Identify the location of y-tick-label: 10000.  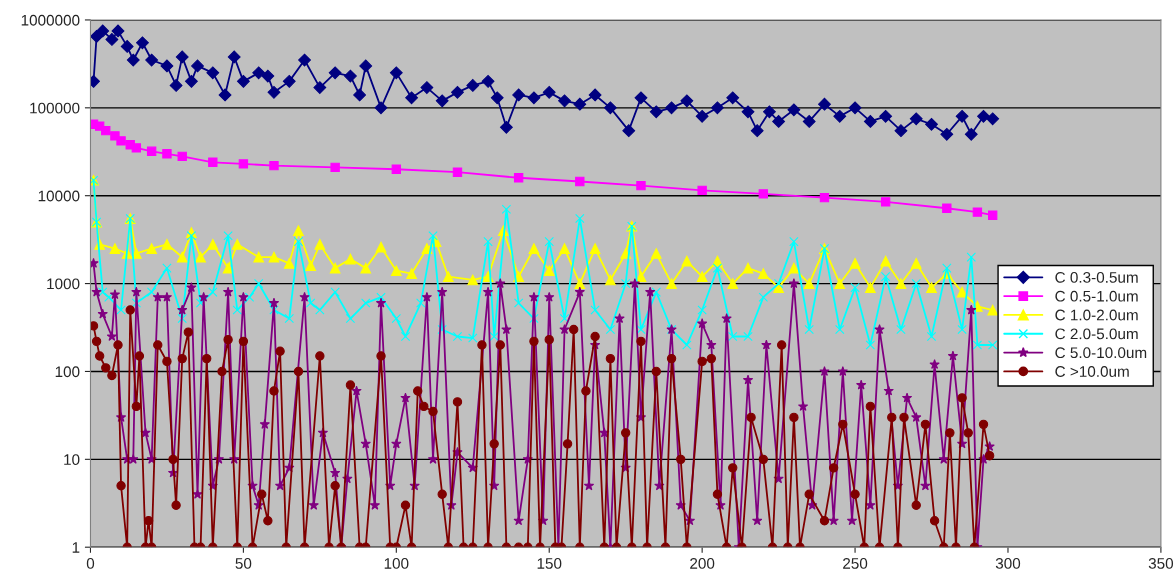
(59, 196).